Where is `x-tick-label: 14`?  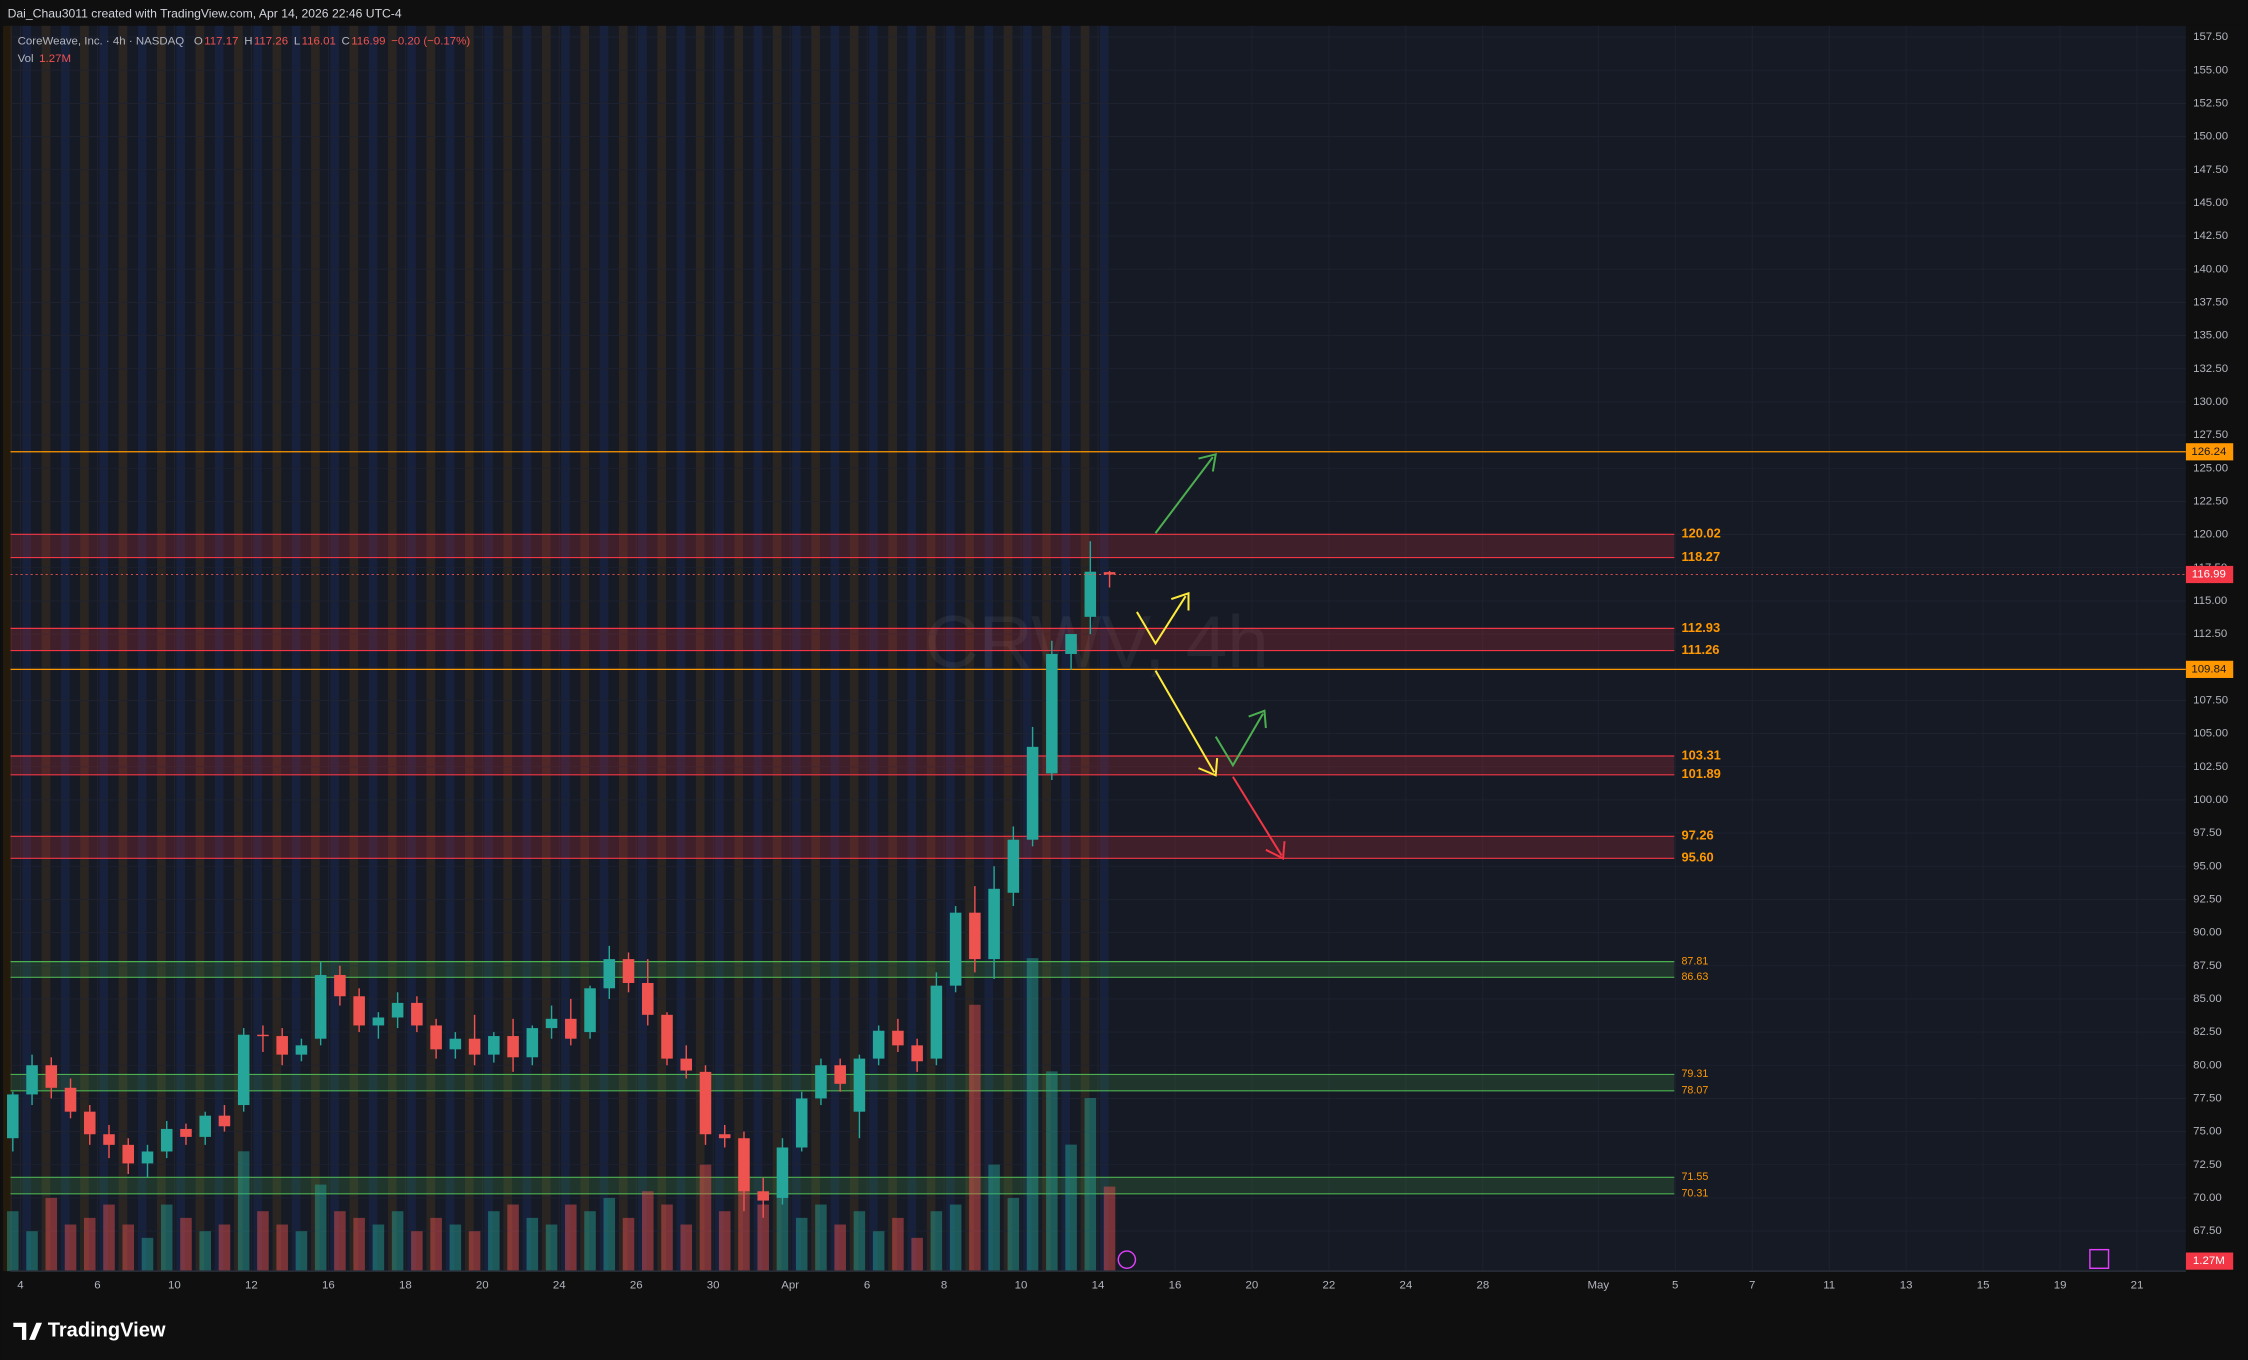 x-tick-label: 14 is located at coordinates (1098, 1286).